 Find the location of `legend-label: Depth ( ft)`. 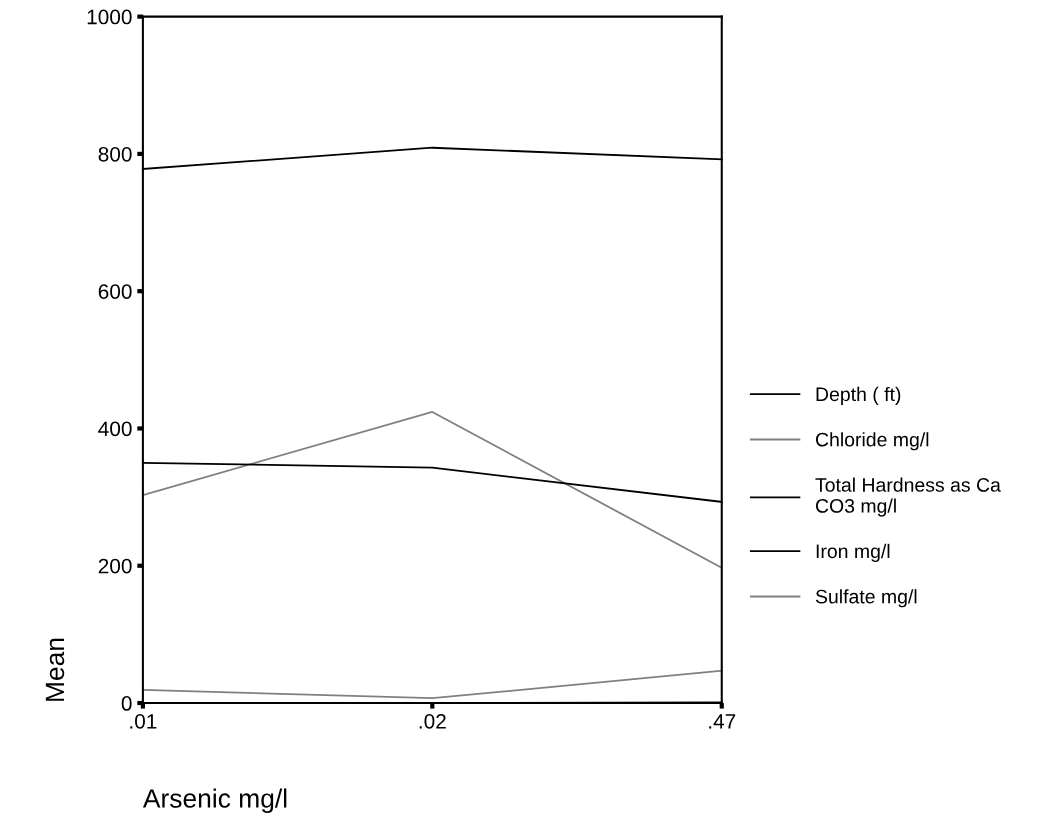

legend-label: Depth ( ft) is located at coordinates (858, 395).